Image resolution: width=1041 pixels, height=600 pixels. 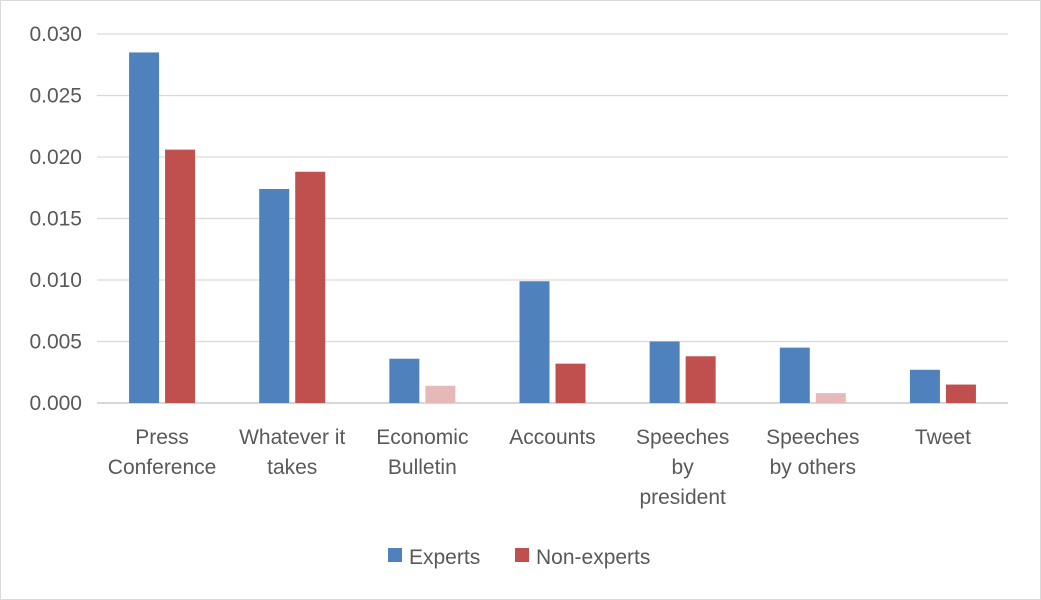 What do you see at coordinates (55, 219) in the screenshot?
I see `y-tick-label: 0.015` at bounding box center [55, 219].